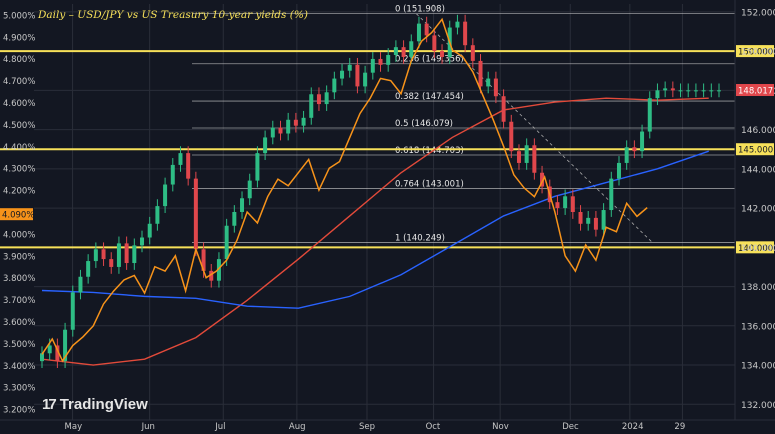  I want to click on yield-badge, so click(16, 214).